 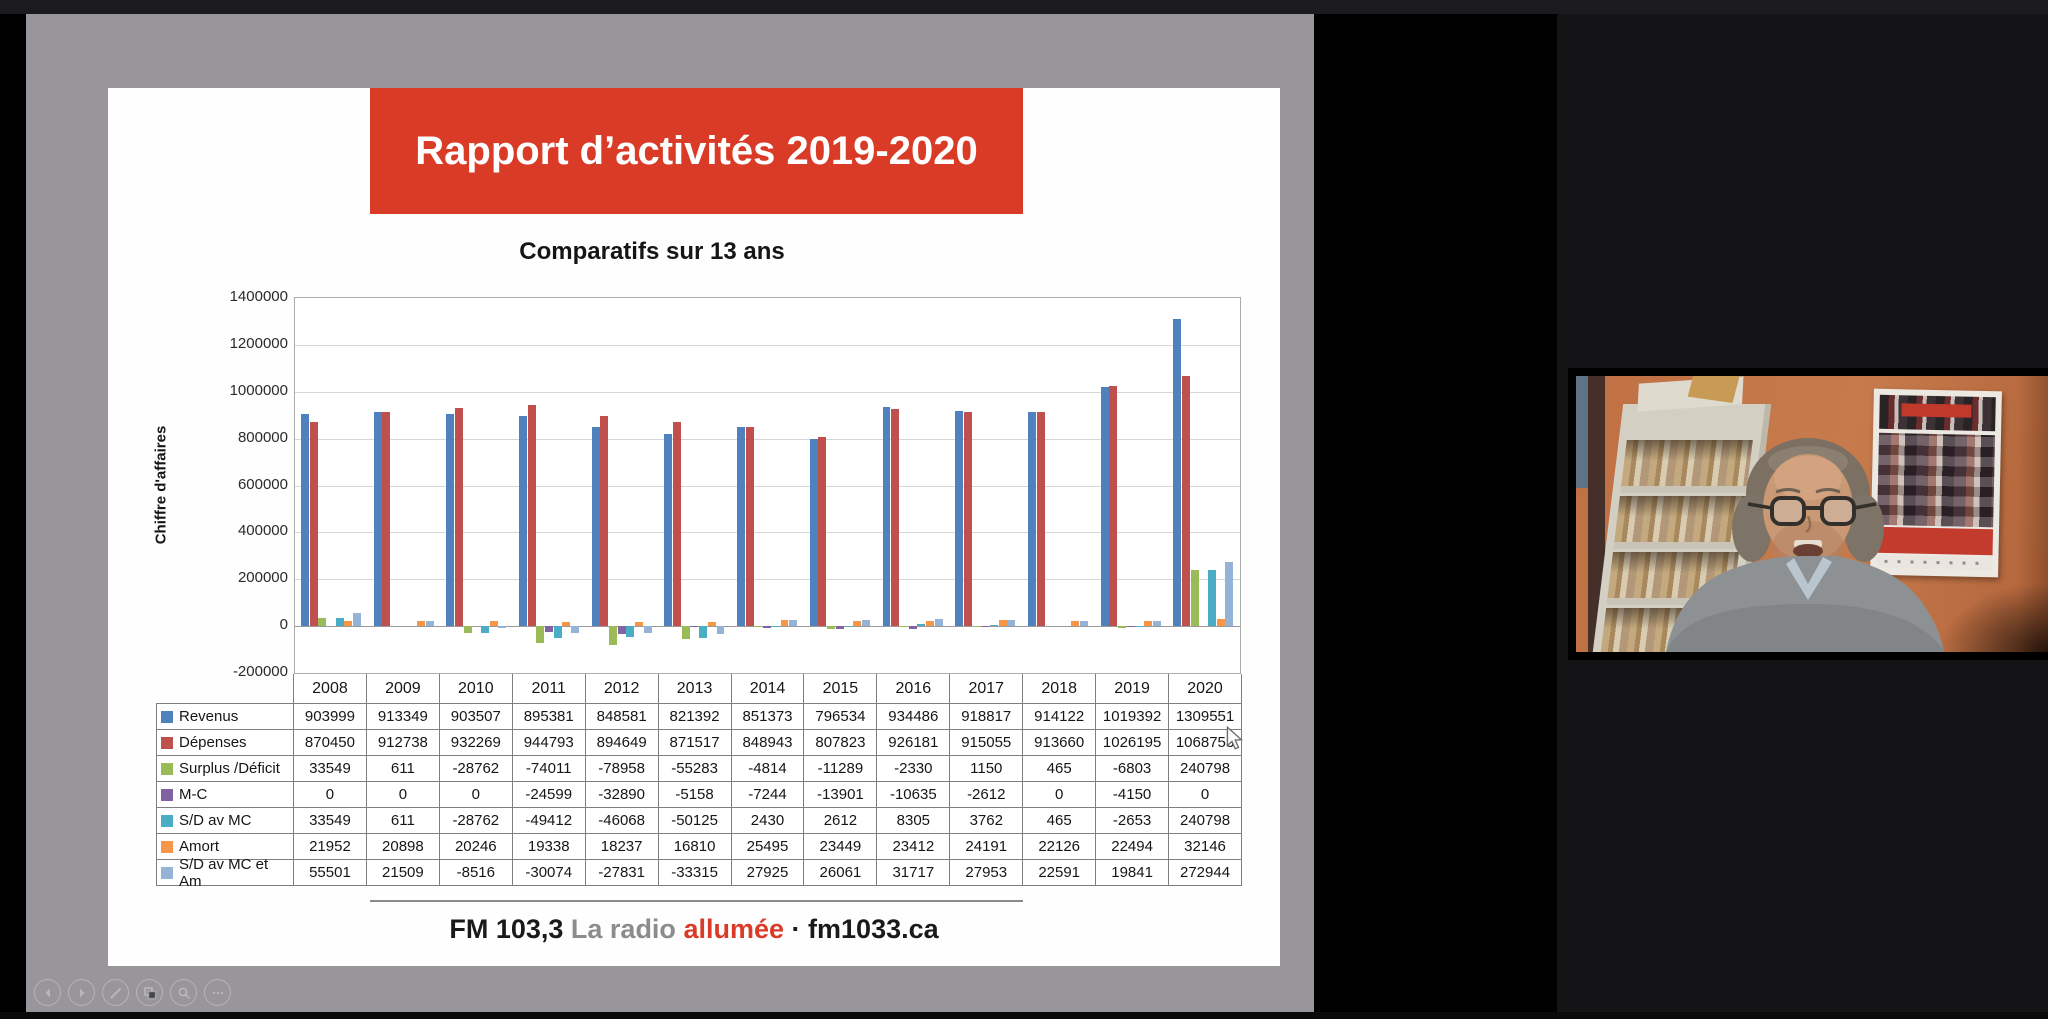 What do you see at coordinates (696, 150) in the screenshot?
I see `slide-title: Rapport d’activités 2019-2020` at bounding box center [696, 150].